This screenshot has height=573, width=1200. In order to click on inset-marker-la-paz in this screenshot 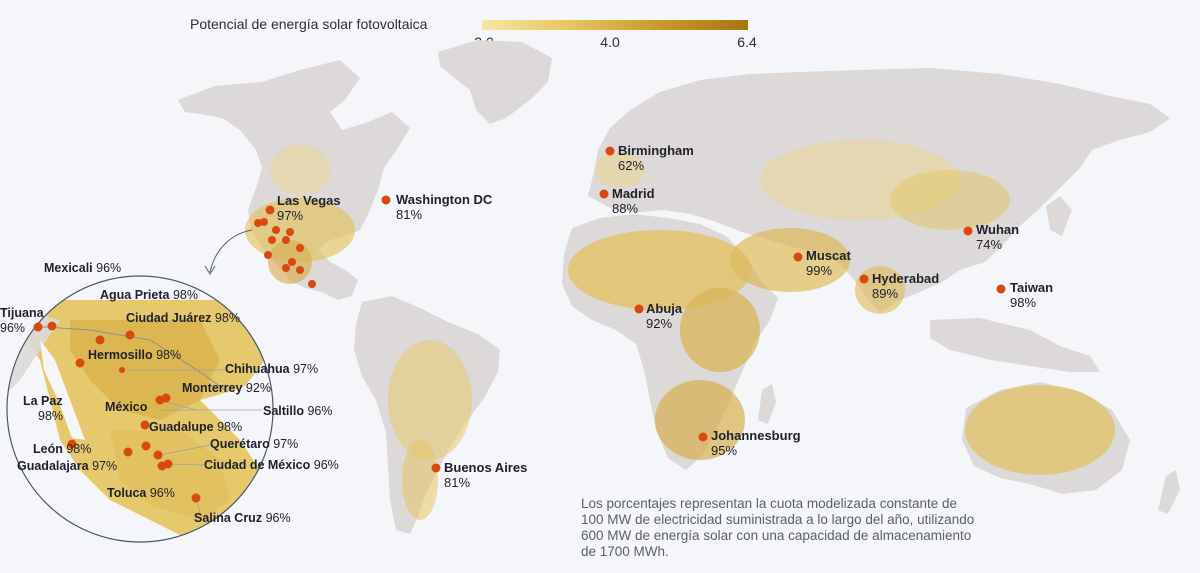, I will do `click(72, 444)`.